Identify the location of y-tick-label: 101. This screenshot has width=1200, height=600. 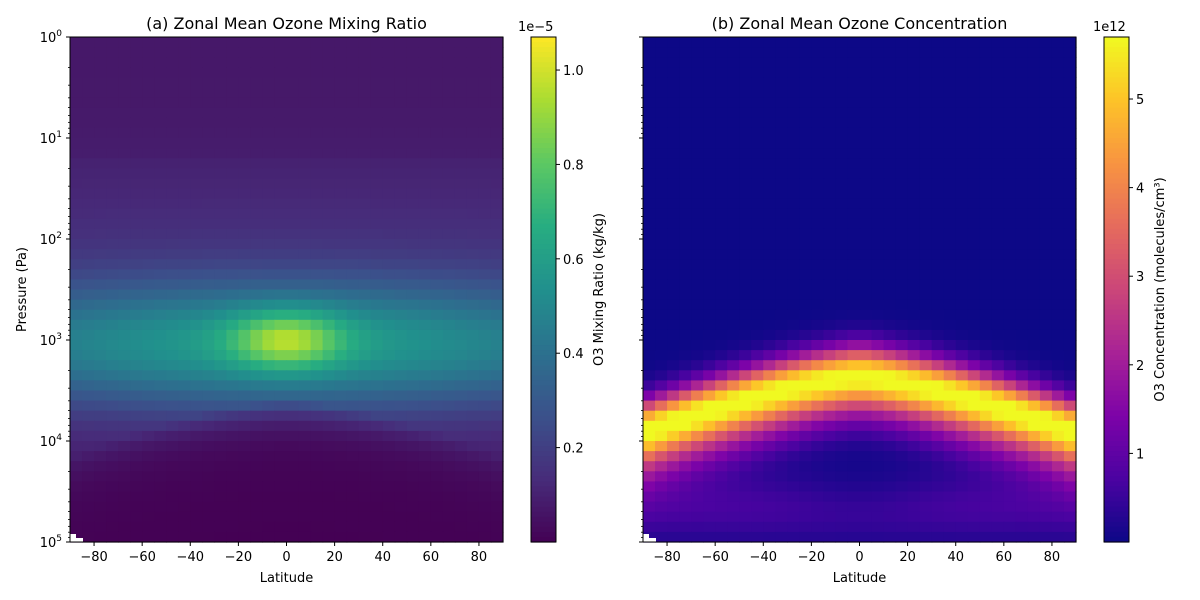
(51, 138).